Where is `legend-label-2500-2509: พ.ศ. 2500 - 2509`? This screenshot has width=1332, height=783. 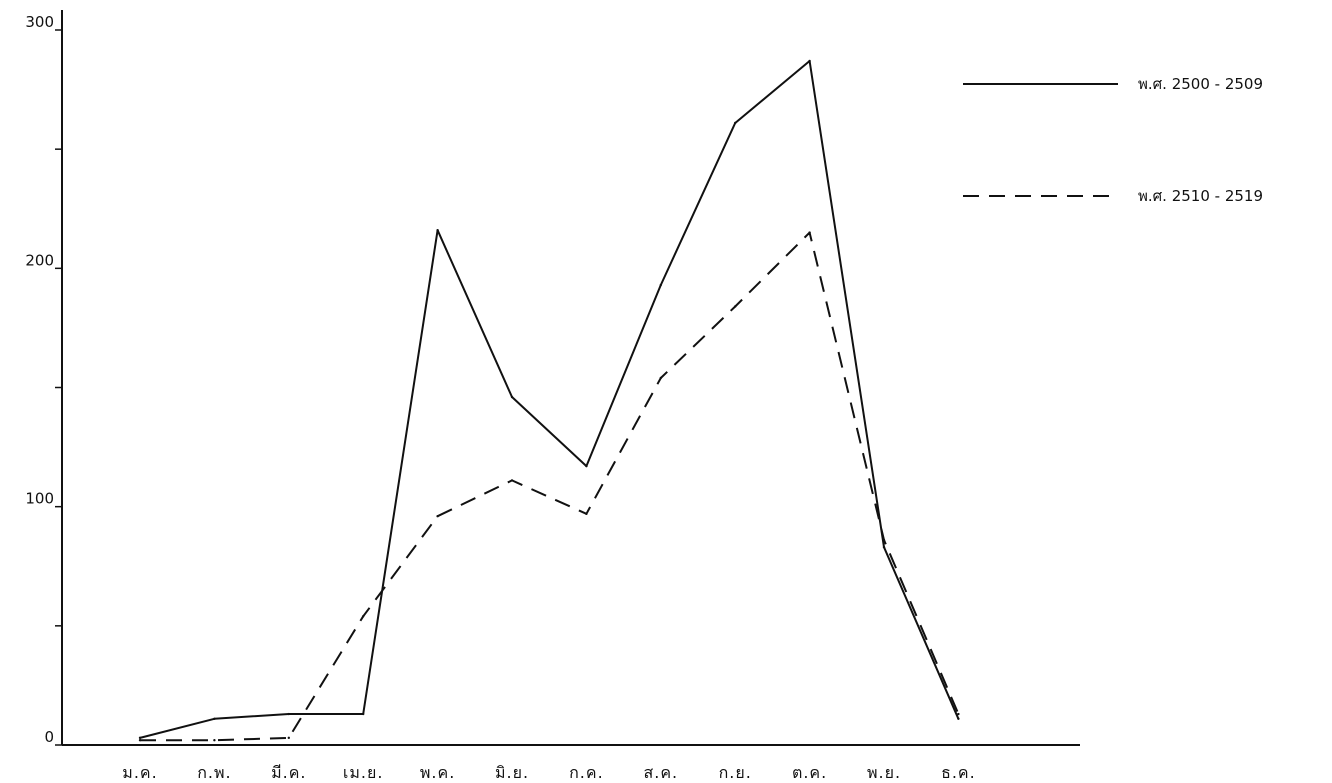 legend-label-2500-2509: พ.ศ. 2500 - 2509 is located at coordinates (1200, 84).